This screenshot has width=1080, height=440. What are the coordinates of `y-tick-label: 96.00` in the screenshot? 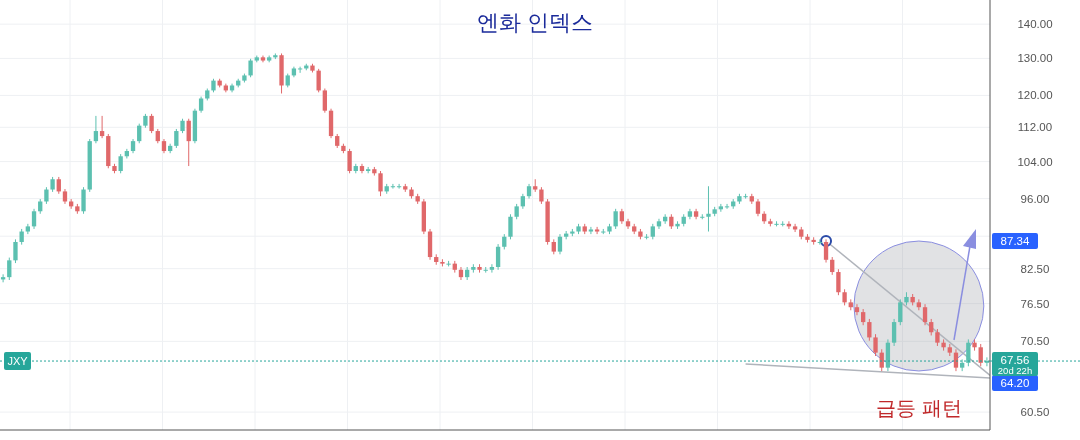 It's located at (1035, 198).